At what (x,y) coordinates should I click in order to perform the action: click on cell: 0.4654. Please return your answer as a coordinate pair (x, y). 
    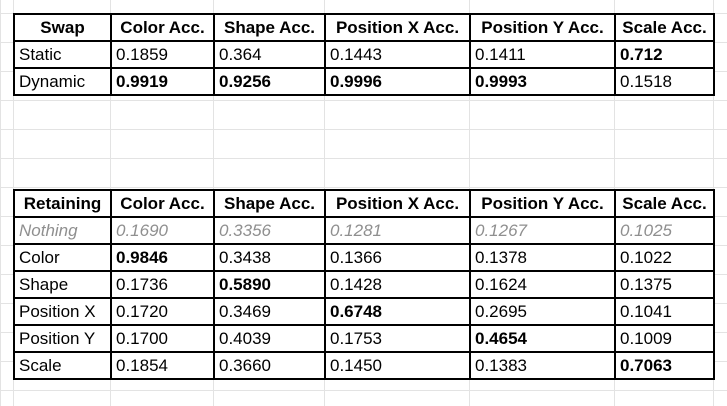
    Looking at the image, I should click on (542, 338).